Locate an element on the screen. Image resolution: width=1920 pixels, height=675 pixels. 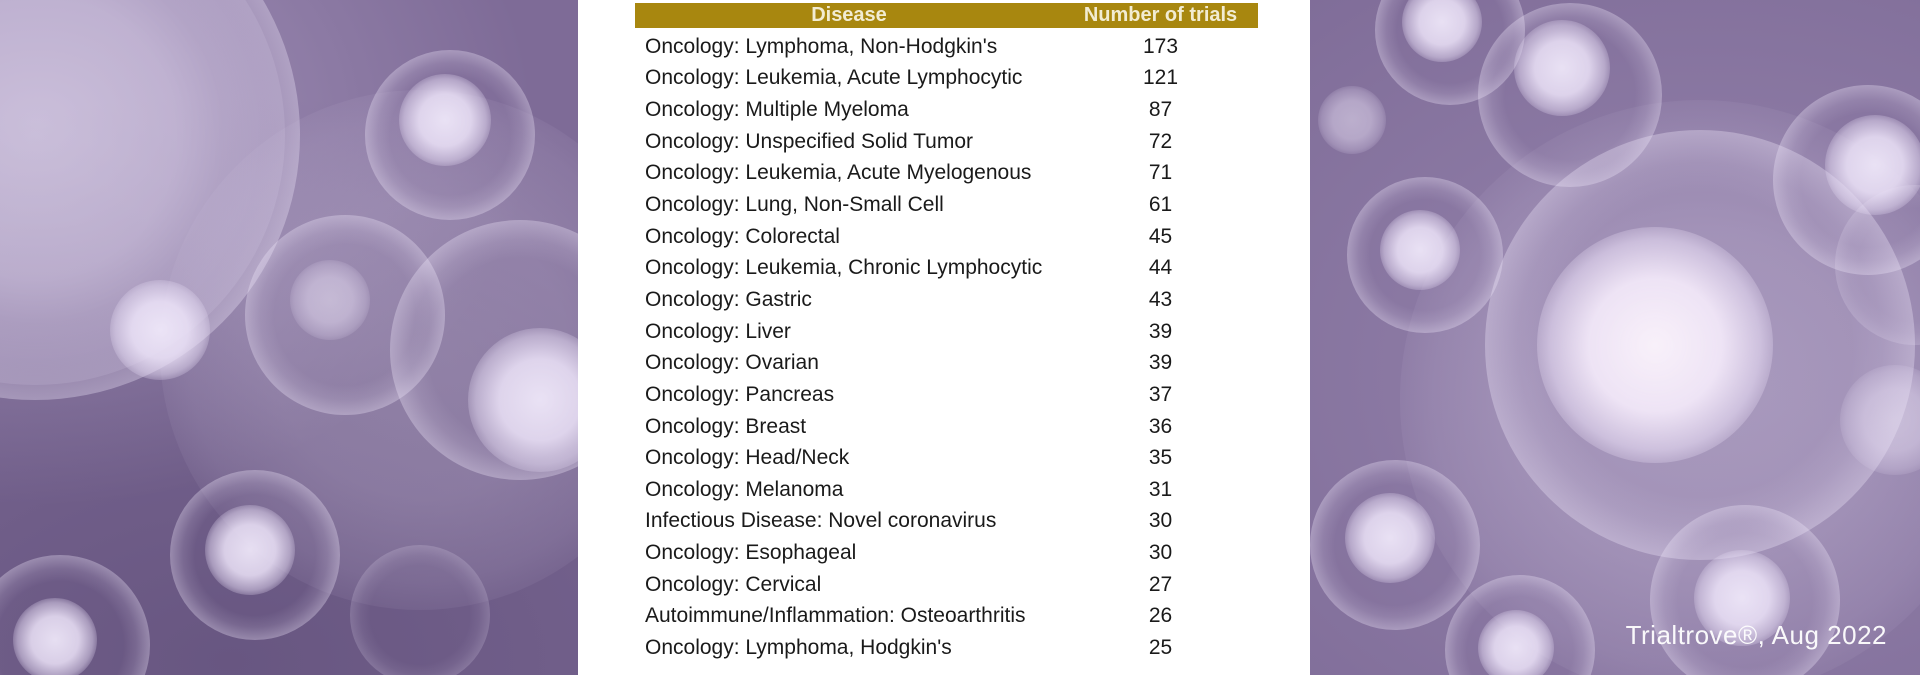
trials-cell: 71 is located at coordinates (1160, 173).